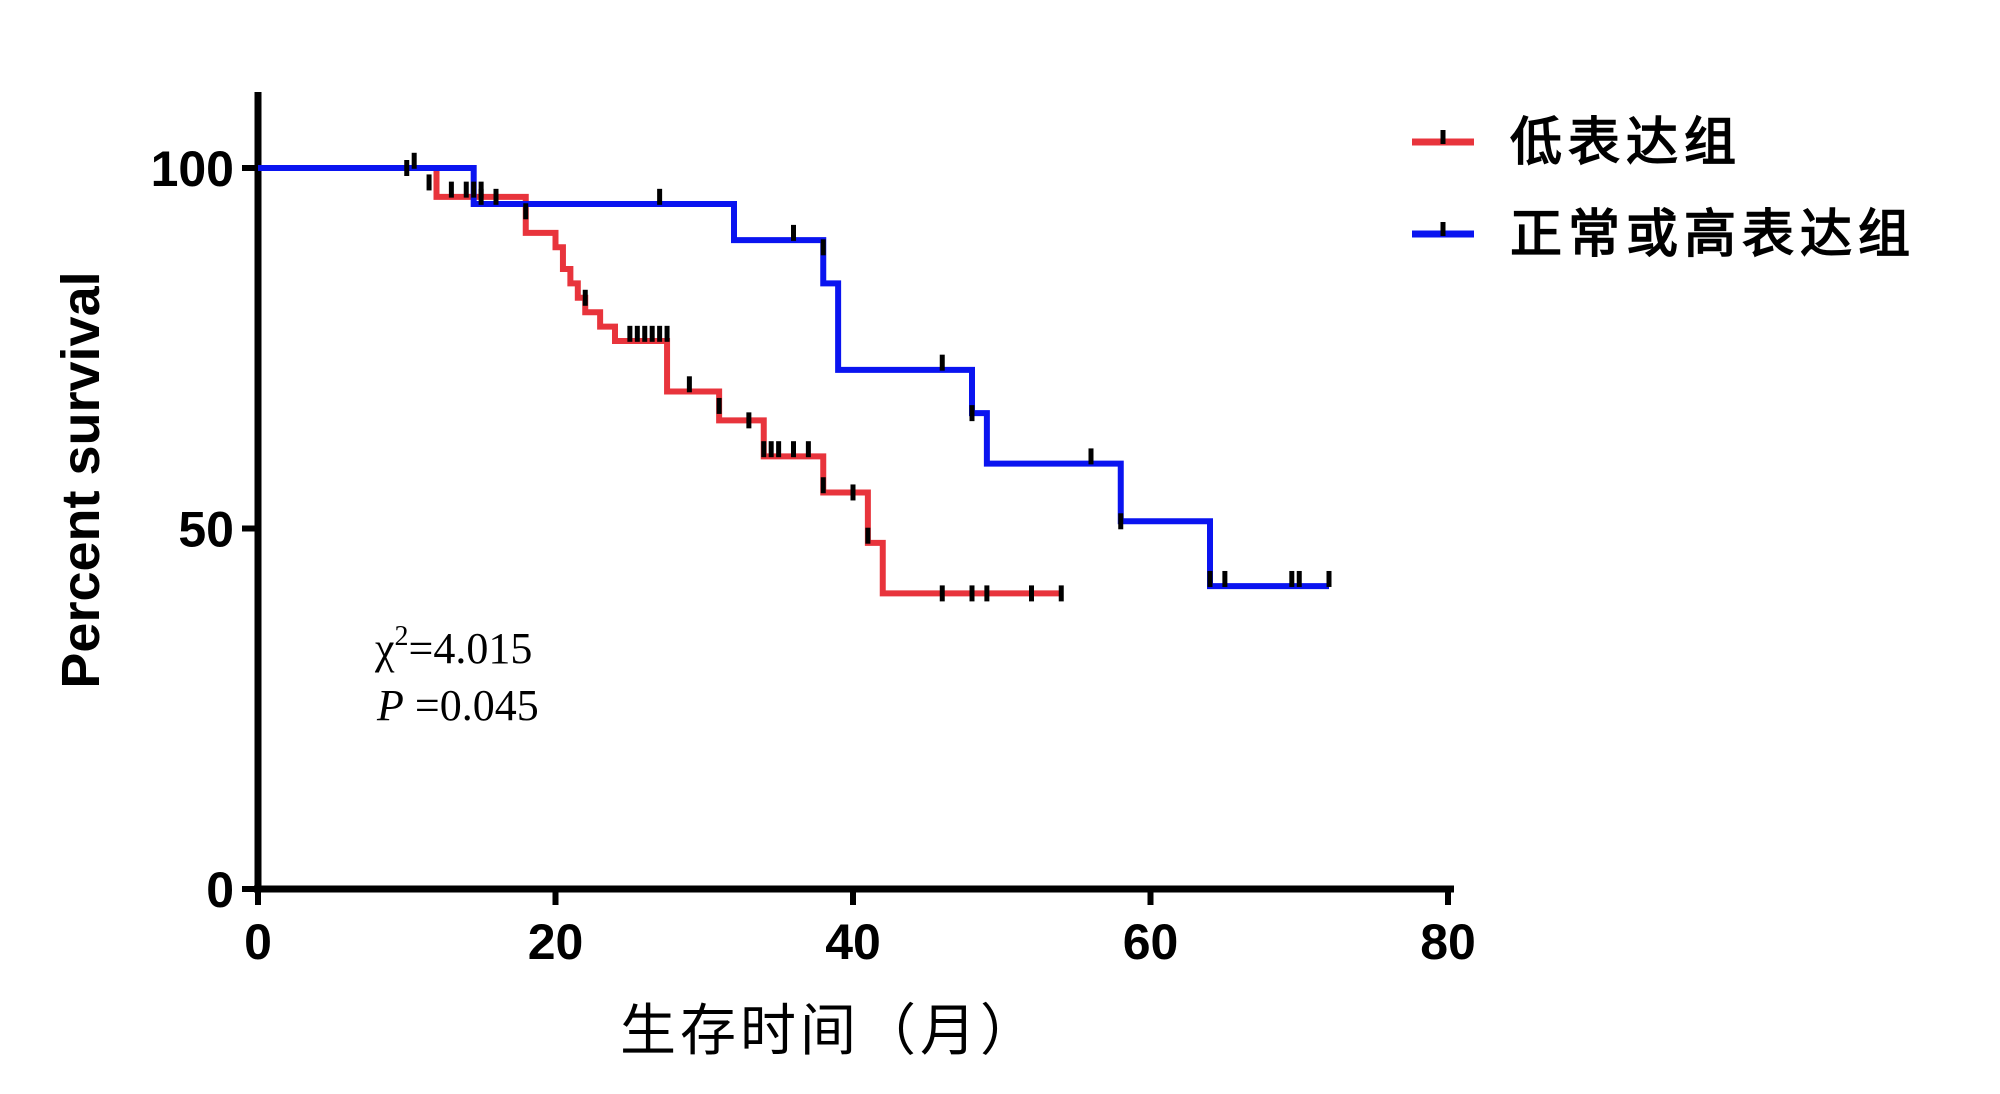  I want to click on p-value-text: P =0.045, so click(457, 705).